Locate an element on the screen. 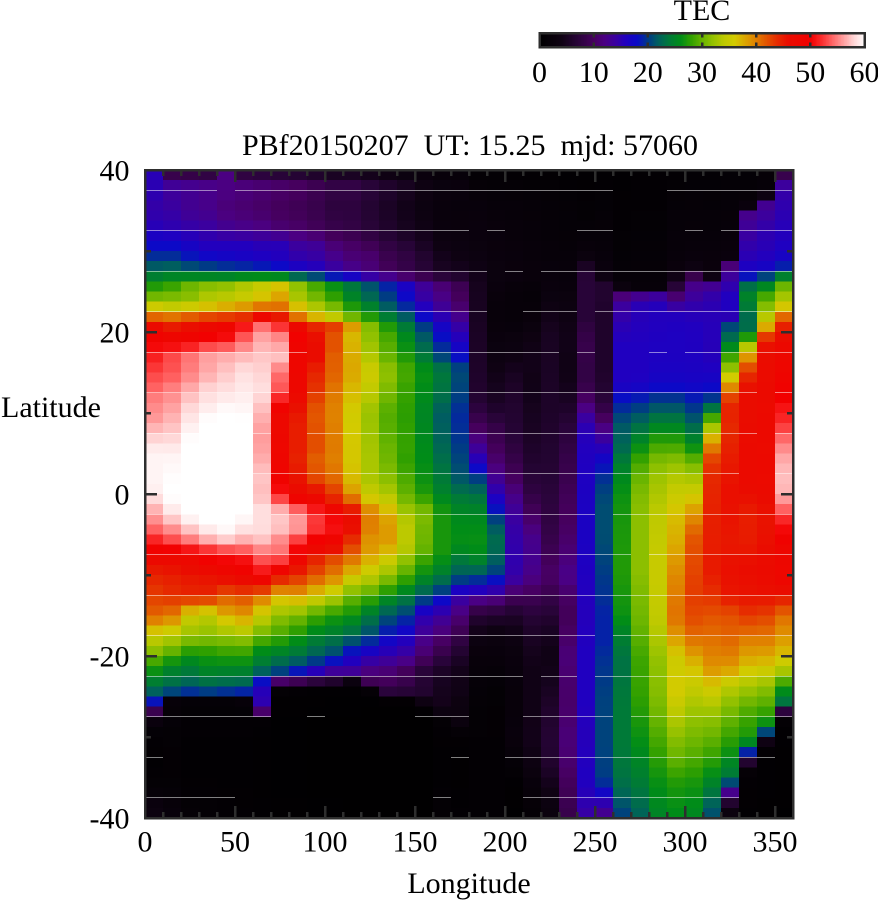 The width and height of the screenshot is (878, 900). svg-text: 300 is located at coordinates (685, 842).